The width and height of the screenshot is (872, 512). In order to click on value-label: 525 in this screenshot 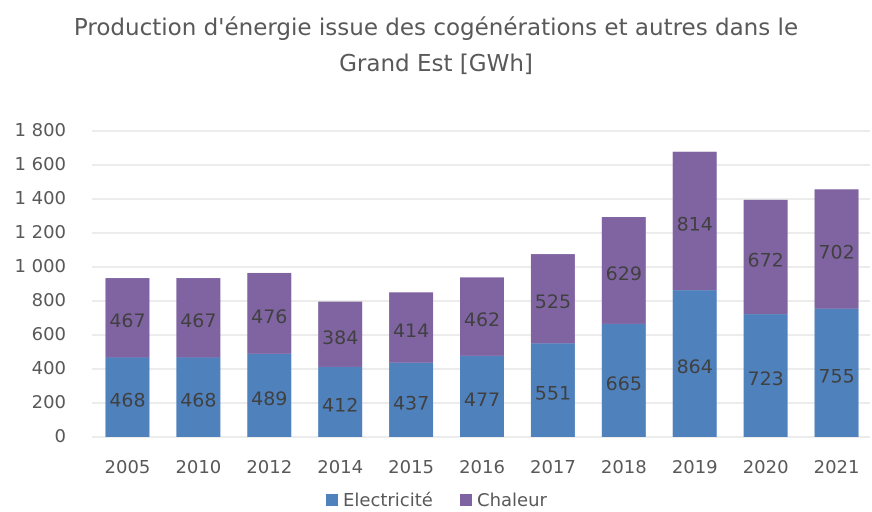, I will do `click(553, 302)`.